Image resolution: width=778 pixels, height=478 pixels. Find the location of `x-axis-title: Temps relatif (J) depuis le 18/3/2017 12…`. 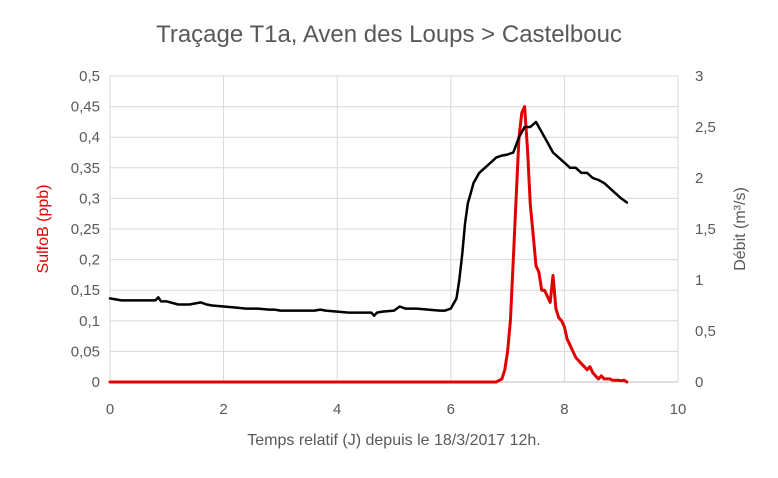

x-axis-title: Temps relatif (J) depuis le 18/3/2017 12… is located at coordinates (394, 440).